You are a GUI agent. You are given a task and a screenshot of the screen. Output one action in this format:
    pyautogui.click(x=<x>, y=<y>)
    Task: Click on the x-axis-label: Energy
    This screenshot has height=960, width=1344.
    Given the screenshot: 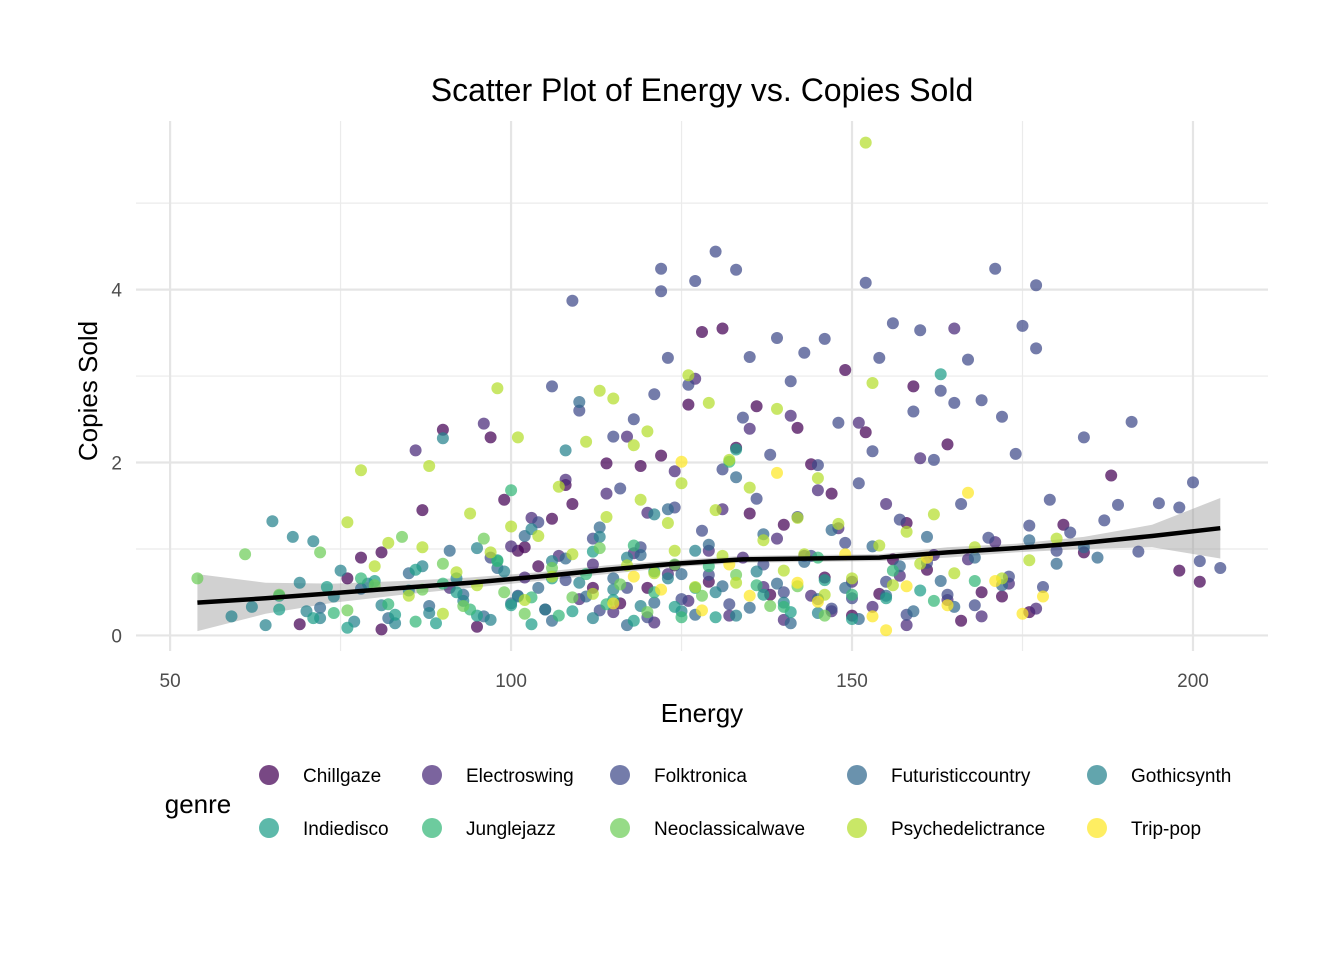 What is the action you would take?
    pyautogui.click(x=702, y=713)
    